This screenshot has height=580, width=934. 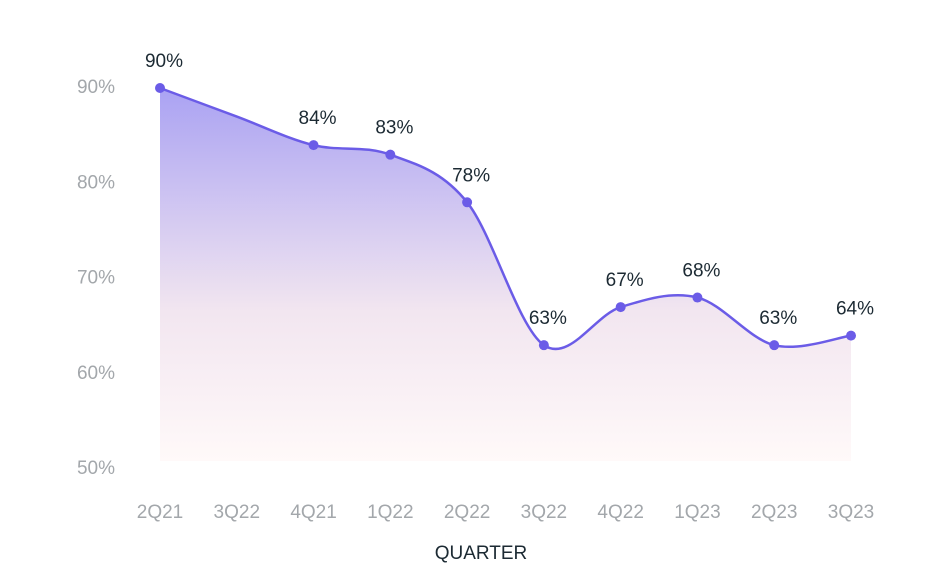 What do you see at coordinates (318, 118) in the screenshot?
I see `data-label: 84%` at bounding box center [318, 118].